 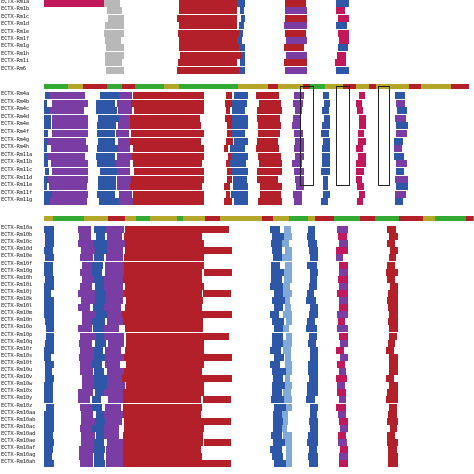 What do you see at coordinates (237, 179) in the screenshot?
I see `alignment-row: ECTX-Rm11d` at bounding box center [237, 179].